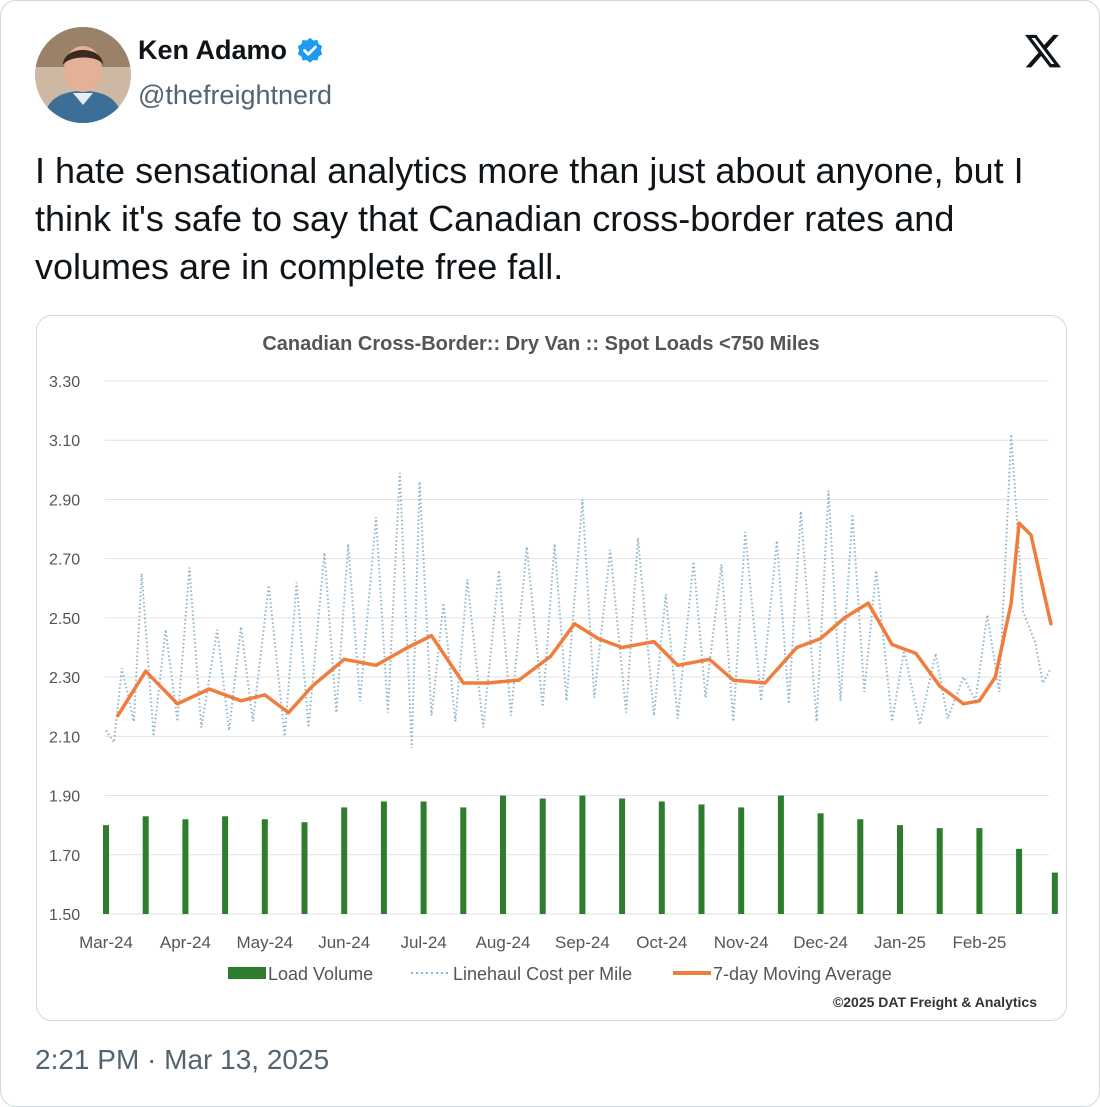 This screenshot has width=1100, height=1107. I want to click on x-tick-label: Feb-25, so click(979, 942).